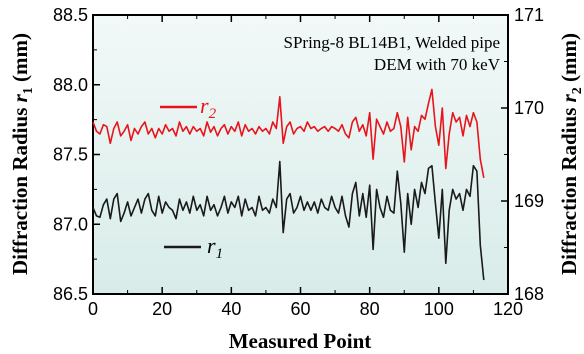  I want to click on x-tick-label: 80, so click(370, 309).